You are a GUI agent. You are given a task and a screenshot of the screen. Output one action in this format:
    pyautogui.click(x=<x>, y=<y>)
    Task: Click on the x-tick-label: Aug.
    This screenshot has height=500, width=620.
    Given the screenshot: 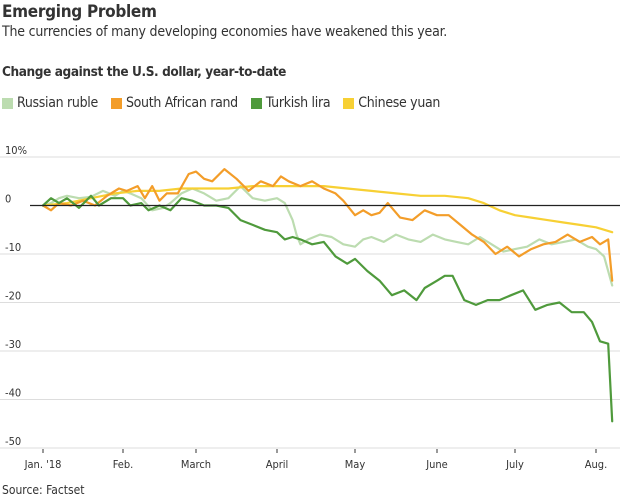 What is the action you would take?
    pyautogui.click(x=596, y=464)
    